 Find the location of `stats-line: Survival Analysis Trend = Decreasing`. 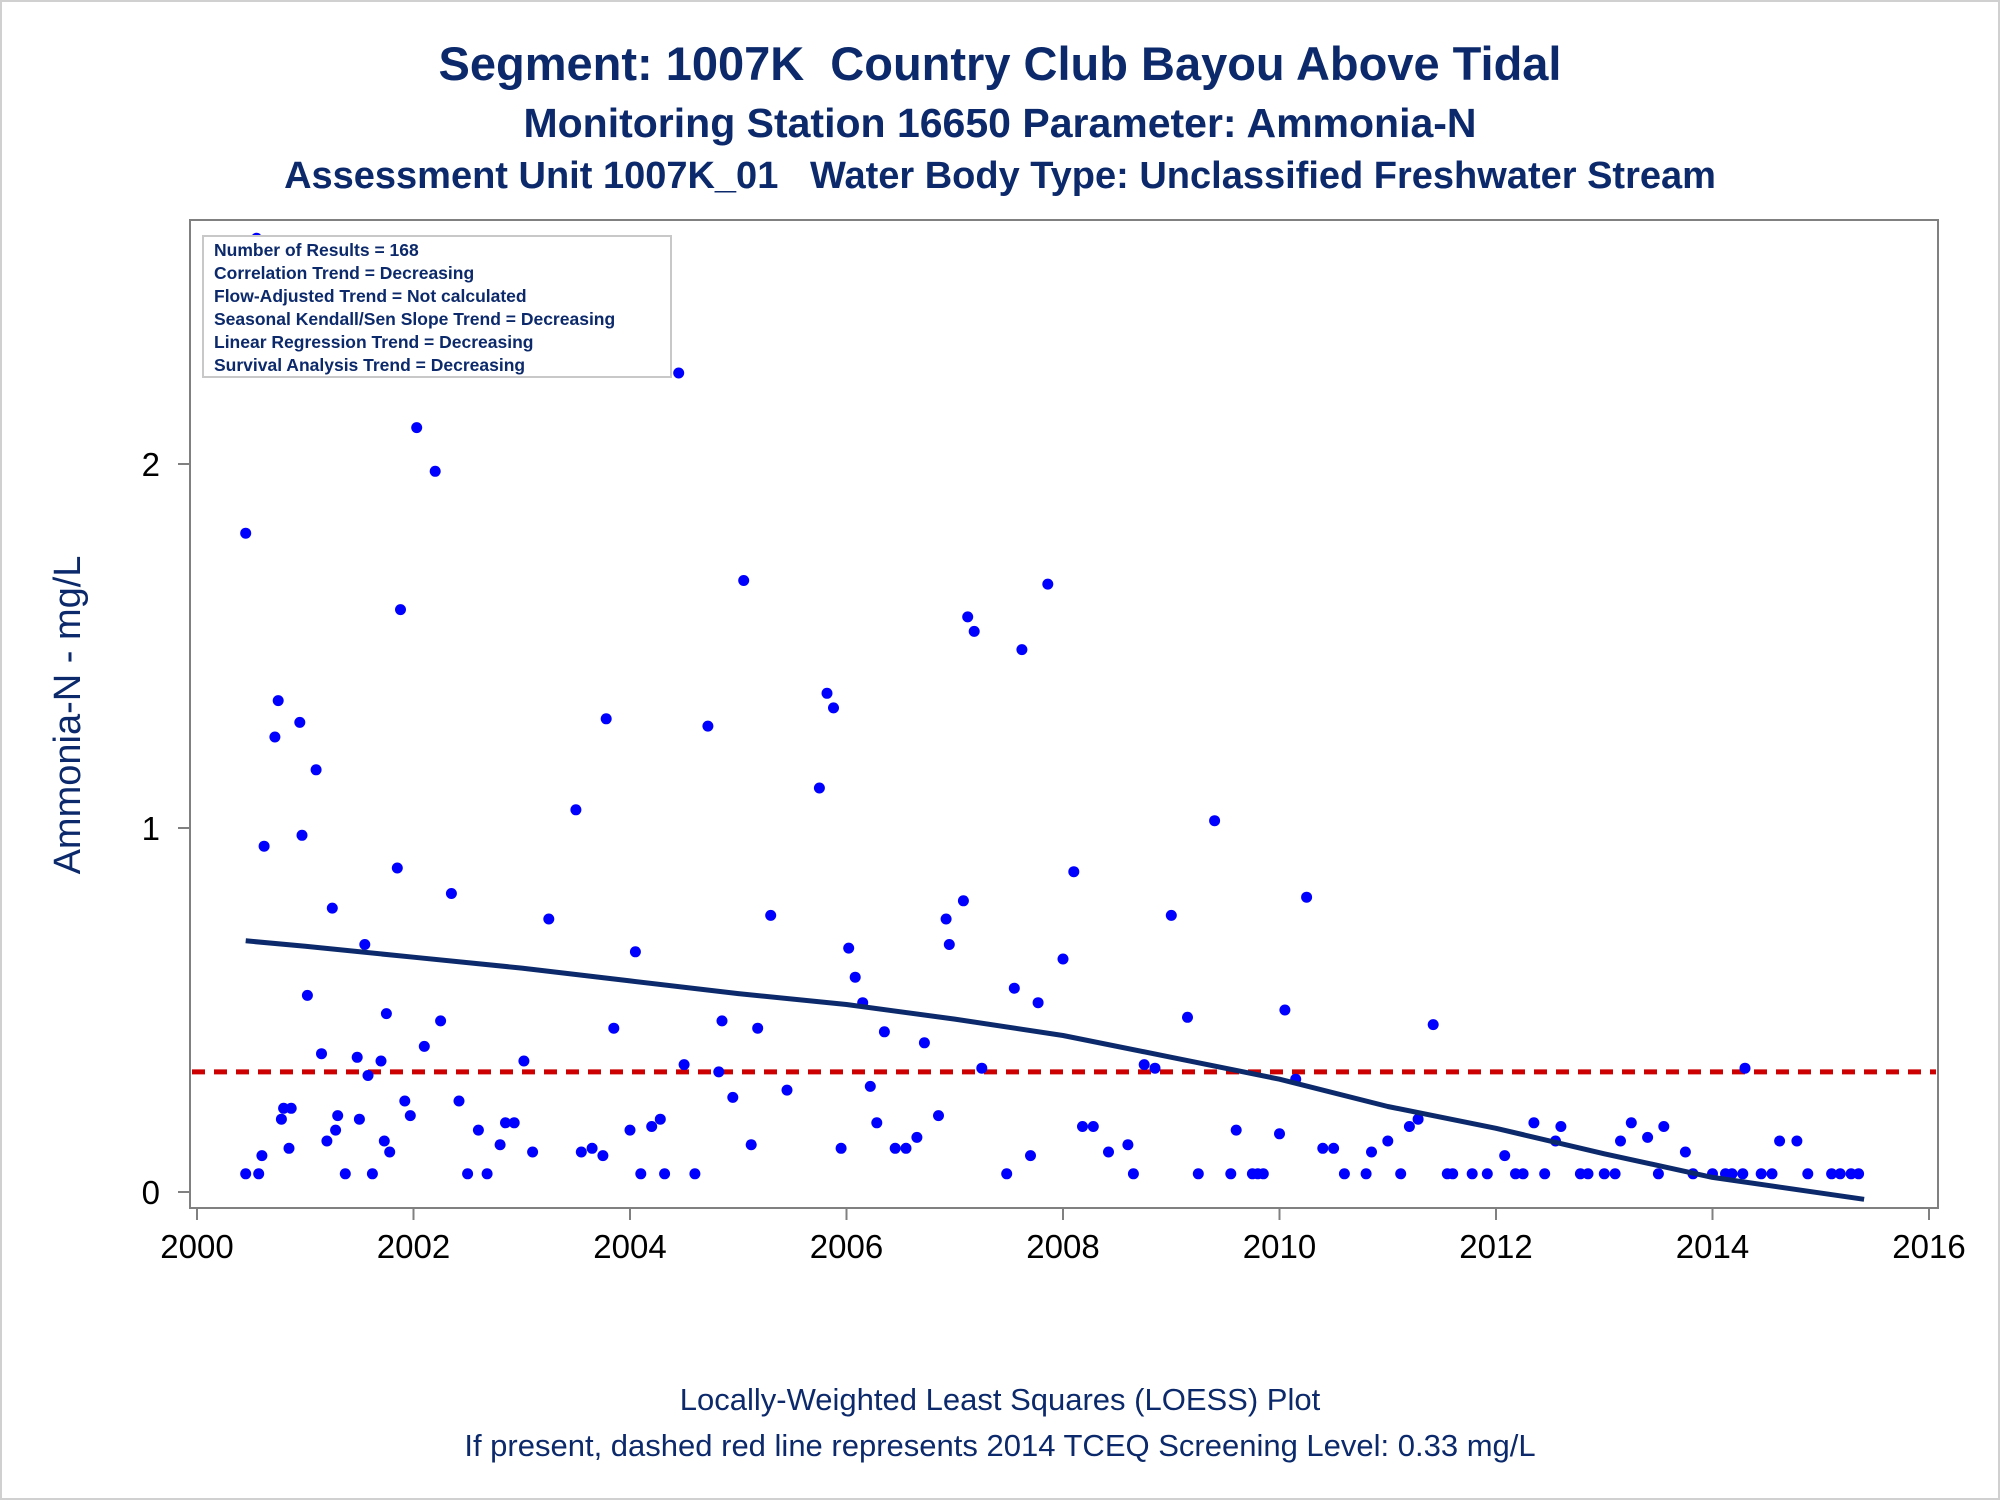

stats-line: Survival Analysis Trend = Decreasing is located at coordinates (369, 365).